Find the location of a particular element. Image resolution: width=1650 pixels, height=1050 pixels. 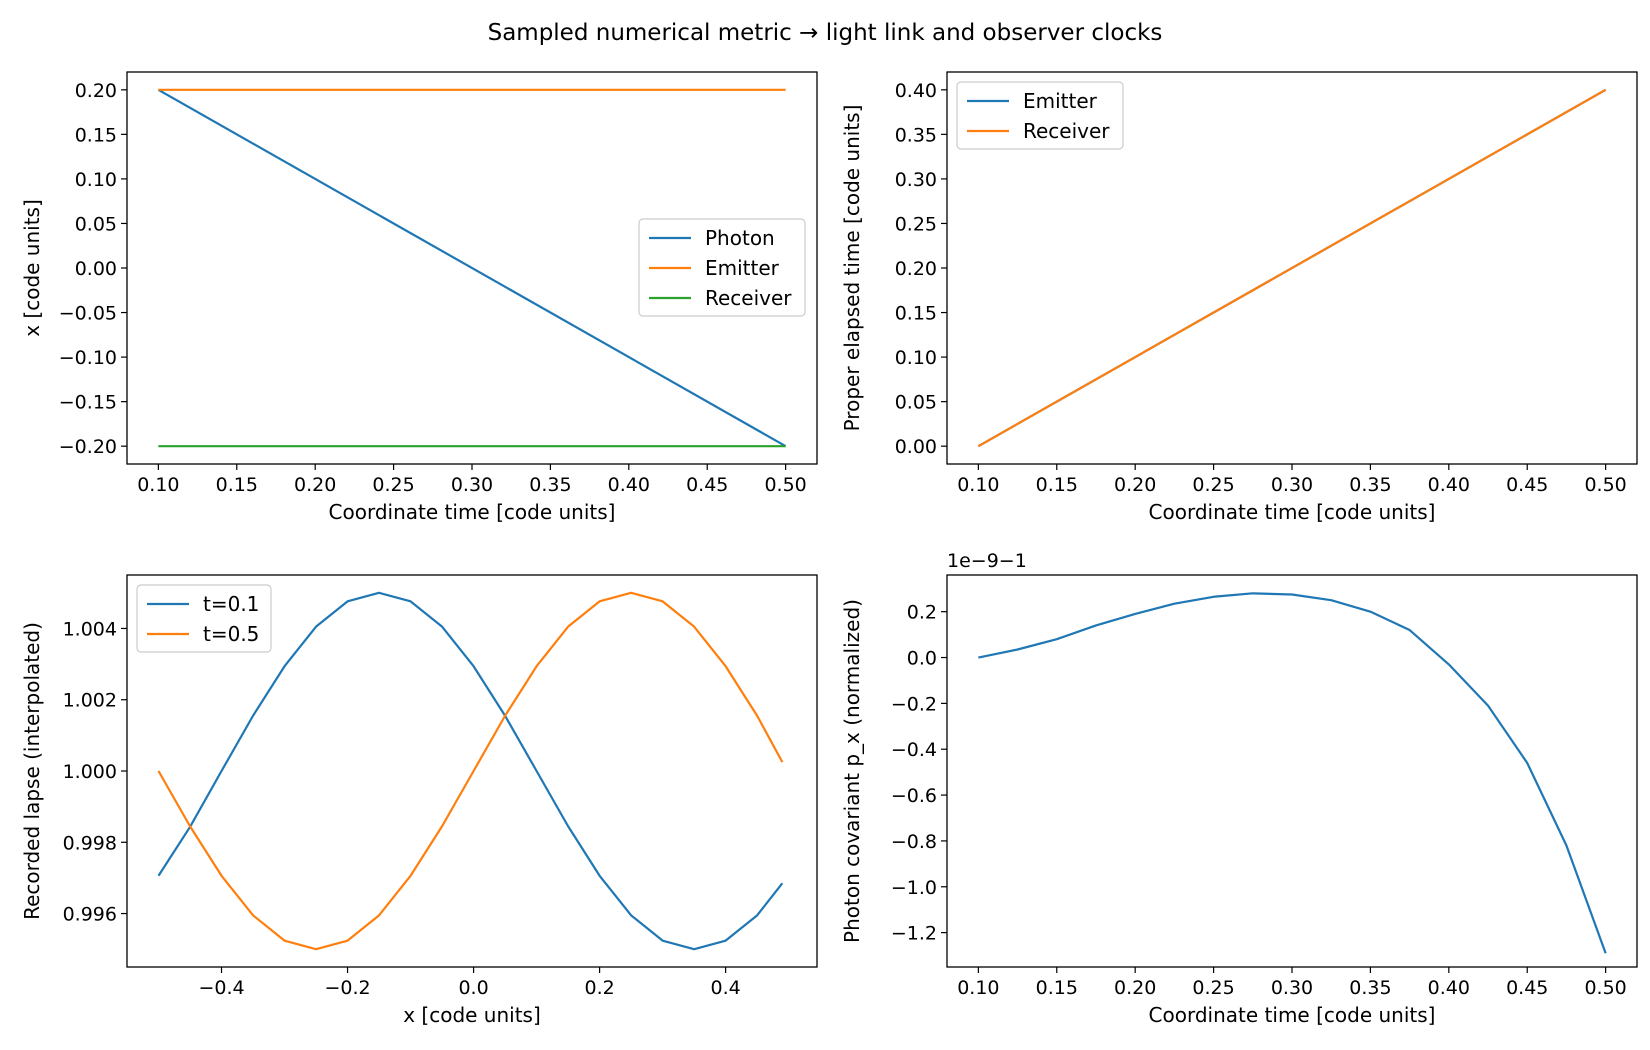

x-tick-label: 0.2 is located at coordinates (599, 988).